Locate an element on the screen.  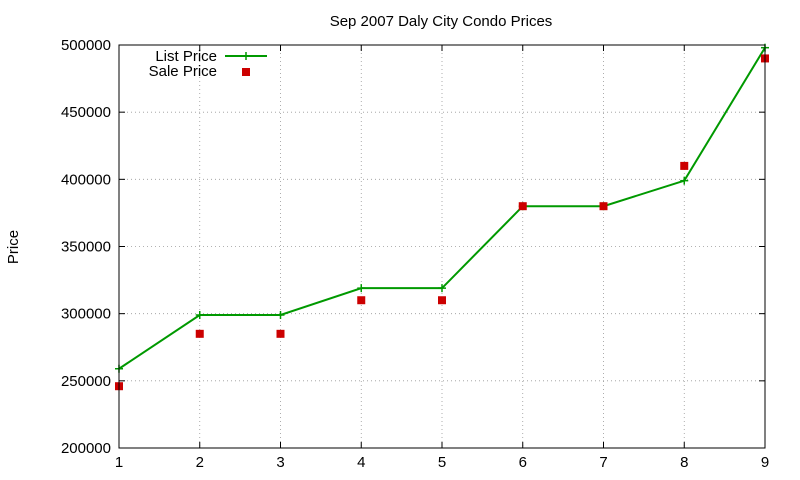
x-tick-label: 3 is located at coordinates (280, 462).